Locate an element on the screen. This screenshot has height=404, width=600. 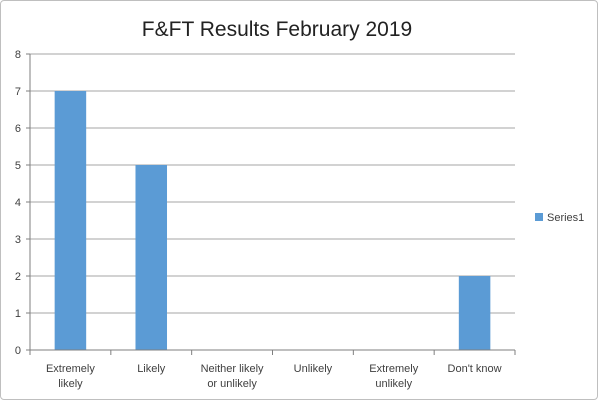
y-tick-label: 1 is located at coordinates (18, 314).